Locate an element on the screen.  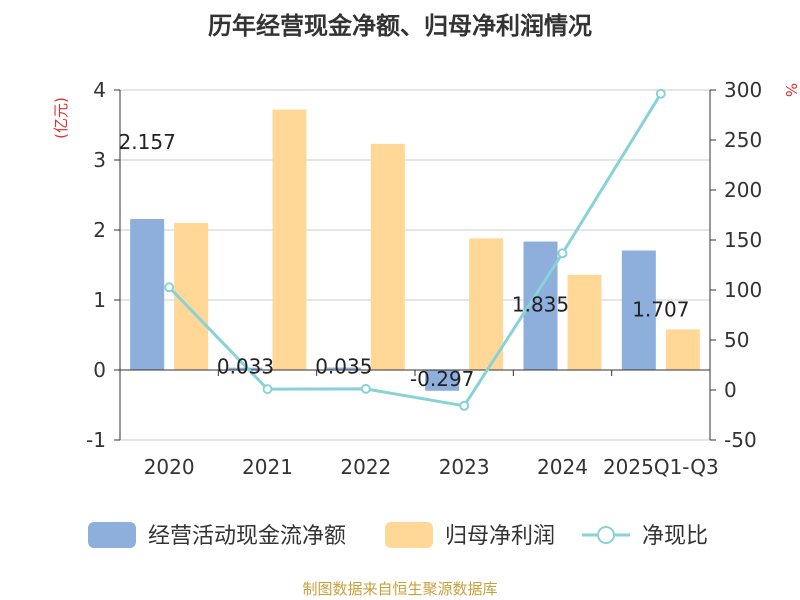
data-label: 1.707 is located at coordinates (660, 310).